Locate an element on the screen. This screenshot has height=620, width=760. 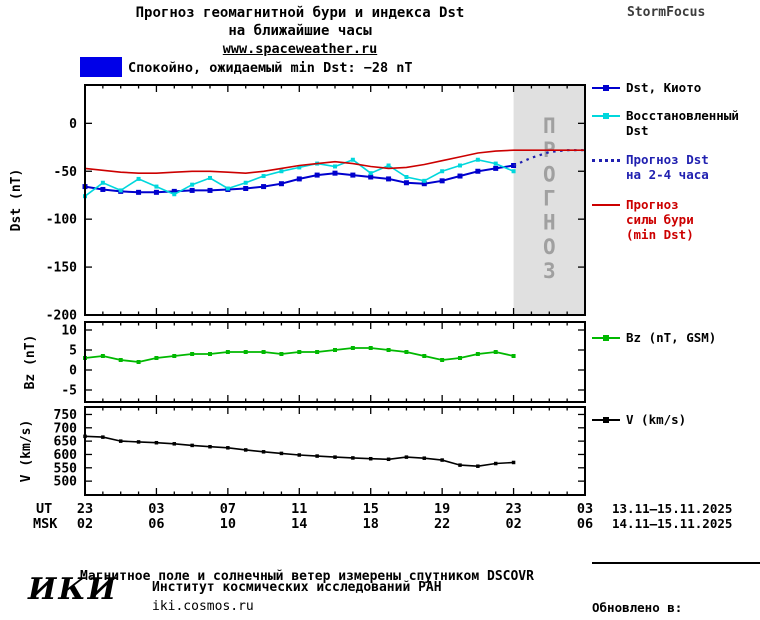
svg-text: 500 is located at coordinates (66, 482).